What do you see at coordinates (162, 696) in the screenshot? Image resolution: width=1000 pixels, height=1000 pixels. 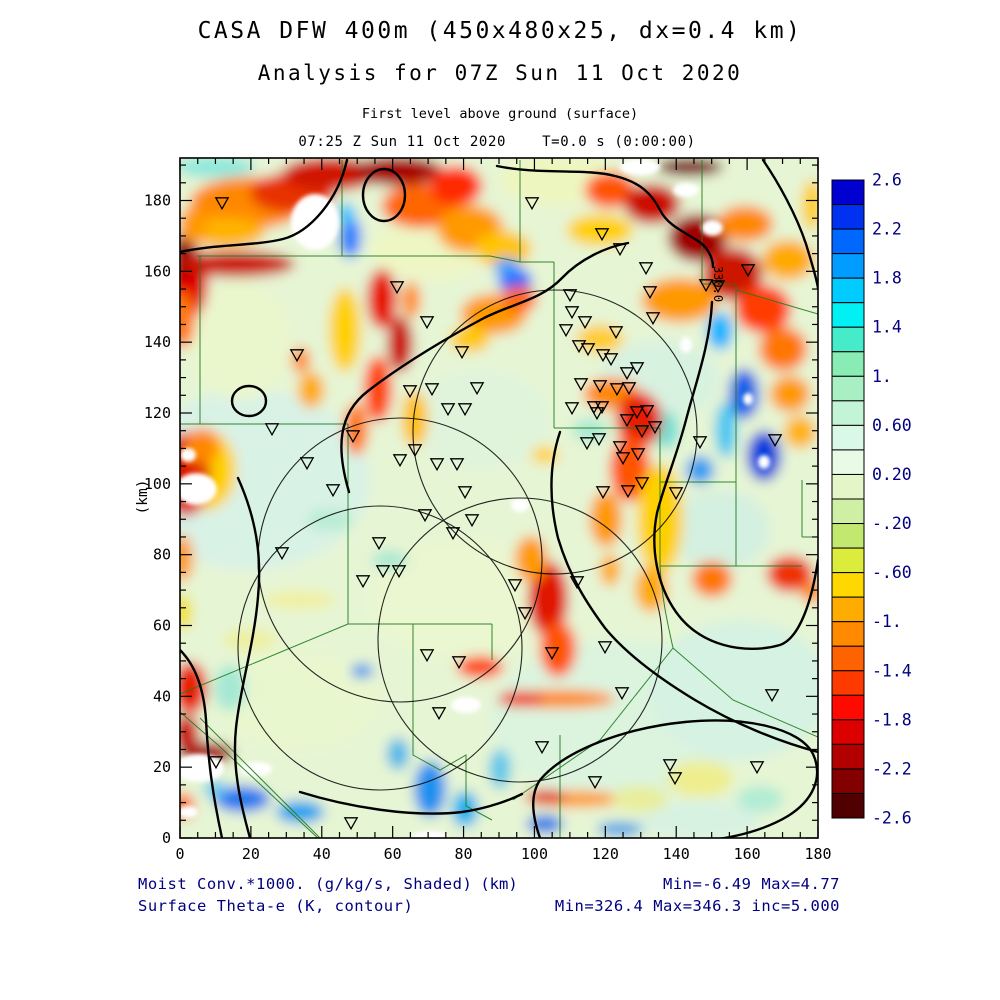 I see `y-tick-label: 40` at bounding box center [162, 696].